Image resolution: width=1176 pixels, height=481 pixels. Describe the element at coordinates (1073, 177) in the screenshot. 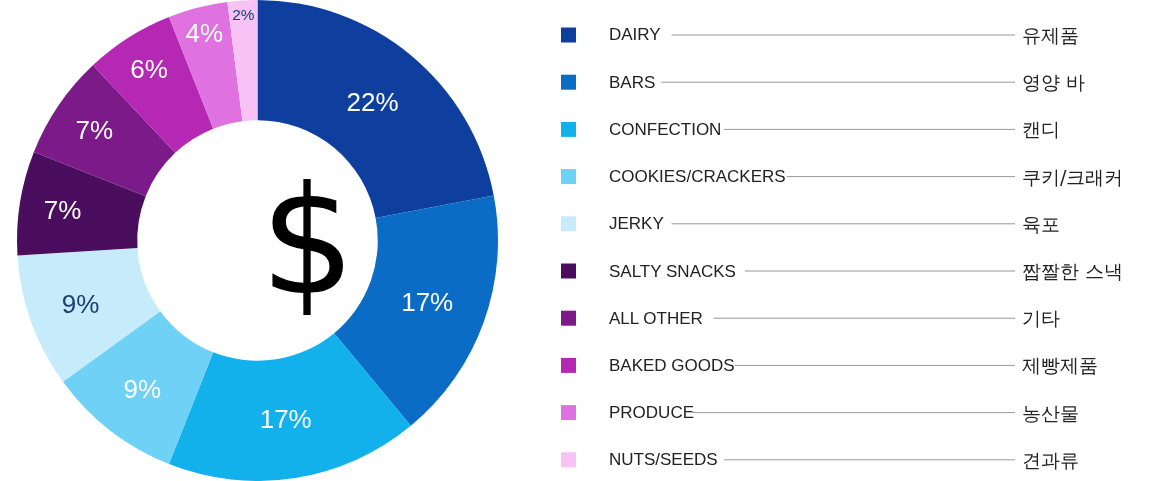

I see `text: 쿠키/크래커` at that location.